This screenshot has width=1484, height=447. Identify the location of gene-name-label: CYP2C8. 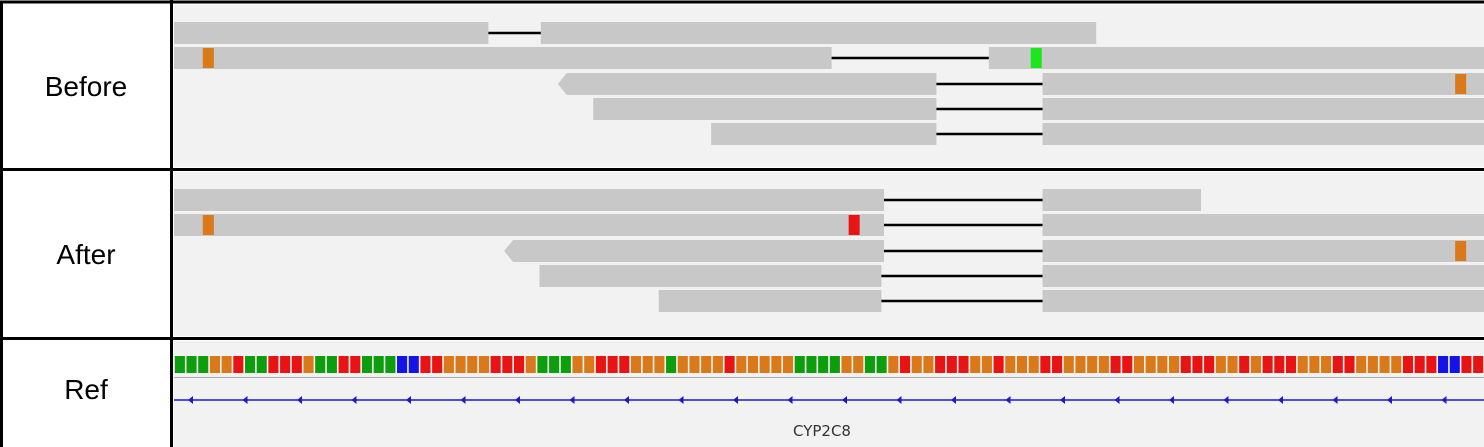
(822, 431).